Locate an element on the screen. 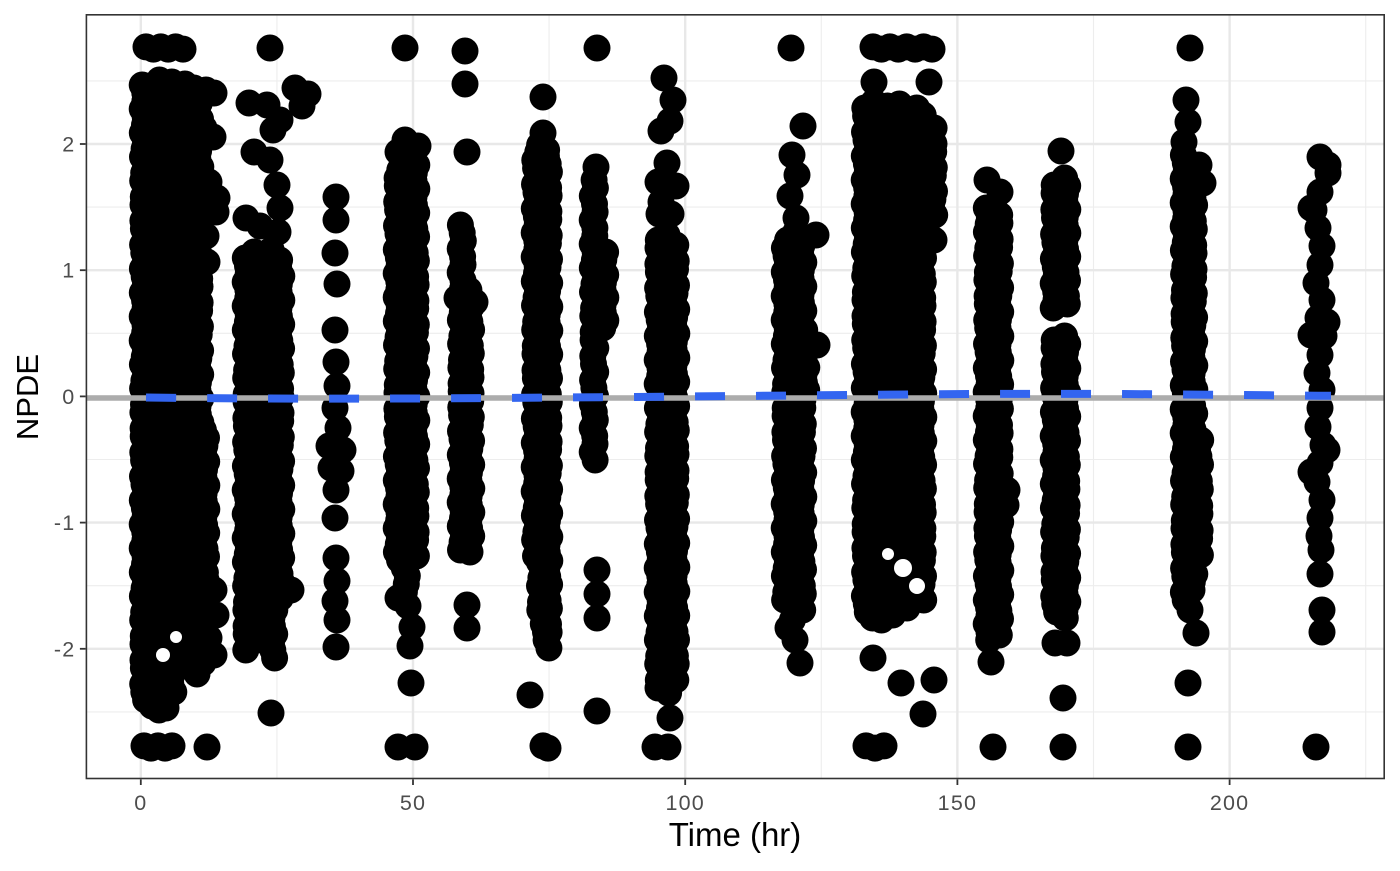 The width and height of the screenshot is (1400, 871). svg-text: 1 is located at coordinates (68, 271).